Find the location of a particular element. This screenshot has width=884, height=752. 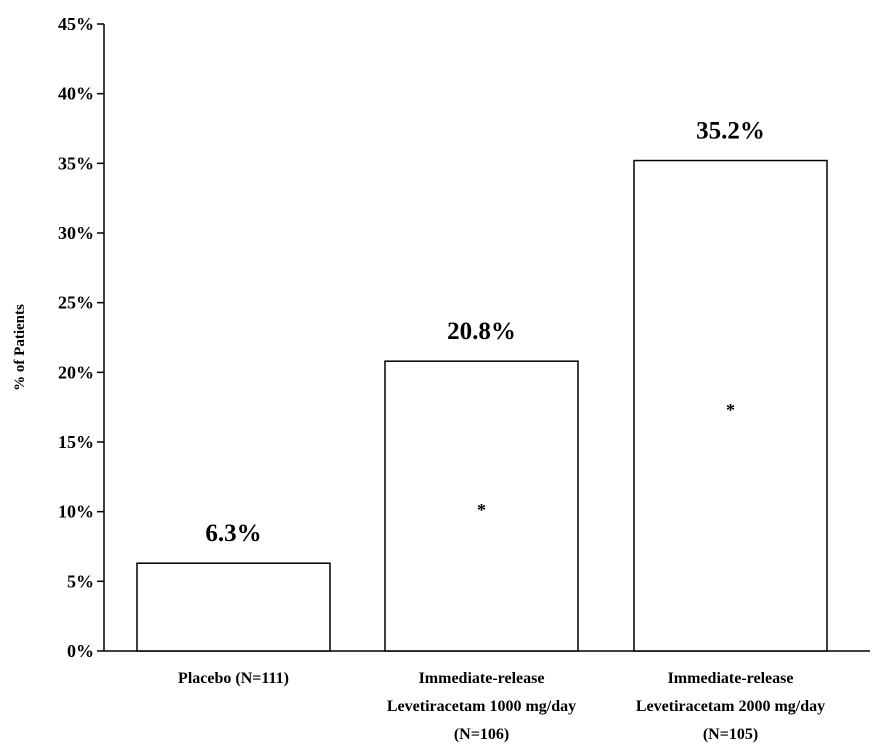

y-tick-label: 30% is located at coordinates (76, 233).